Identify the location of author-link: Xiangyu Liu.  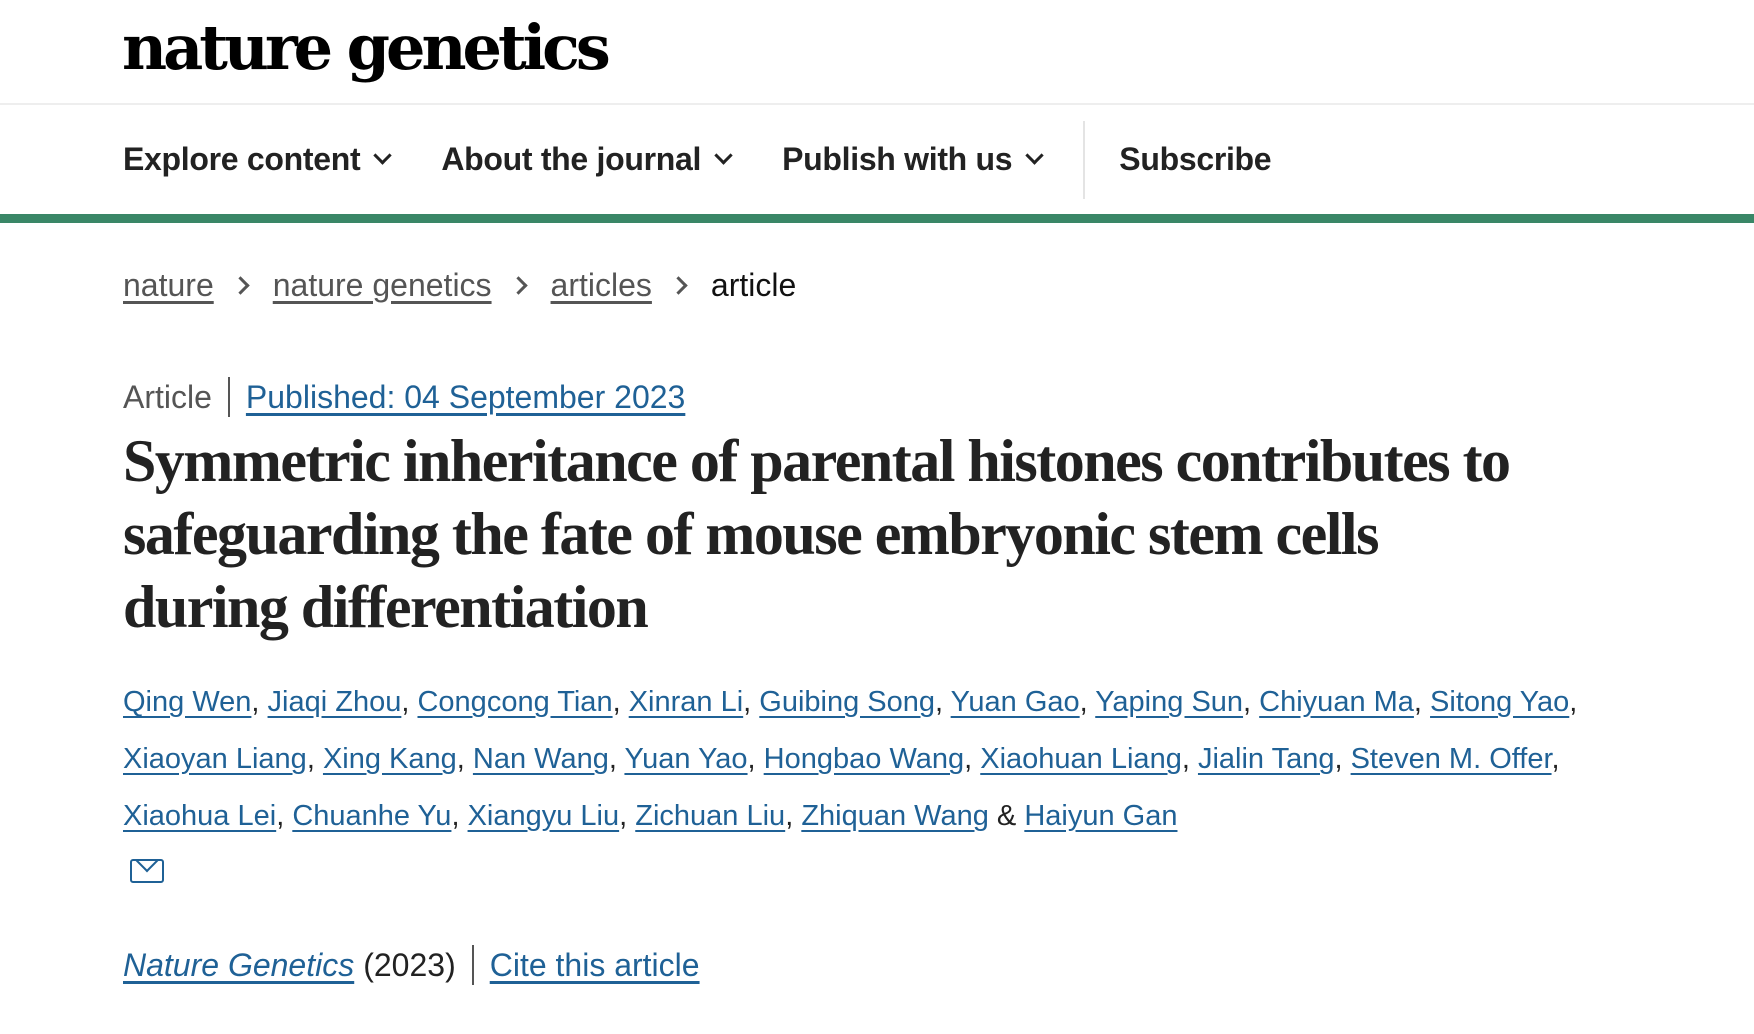
(543, 816).